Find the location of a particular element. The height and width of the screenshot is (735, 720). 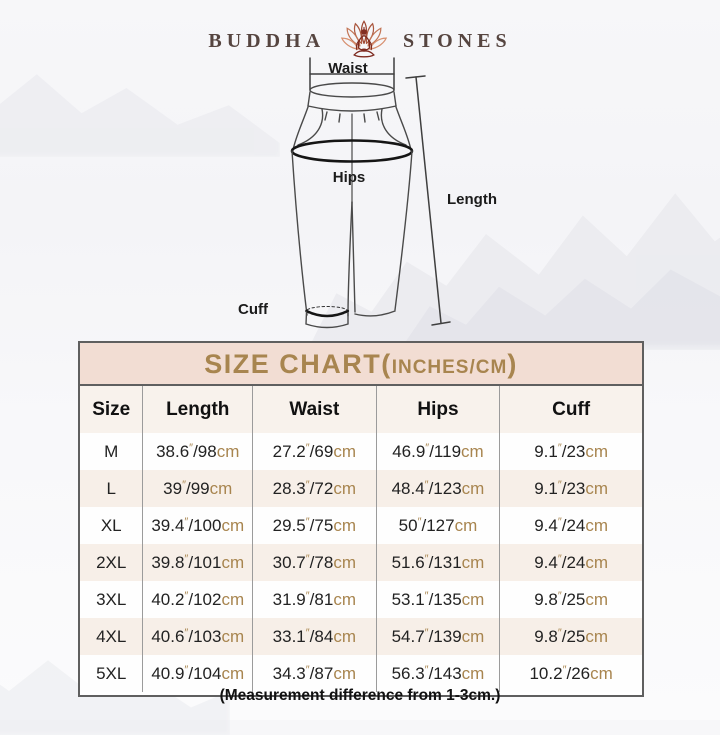

waist-value-cell: 33.1″/84cm is located at coordinates (314, 636).